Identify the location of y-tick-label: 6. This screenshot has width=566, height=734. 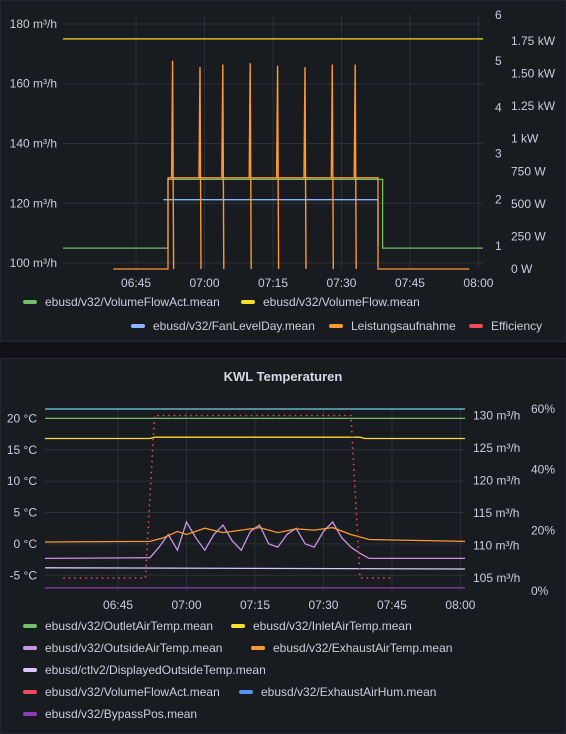
(498, 15).